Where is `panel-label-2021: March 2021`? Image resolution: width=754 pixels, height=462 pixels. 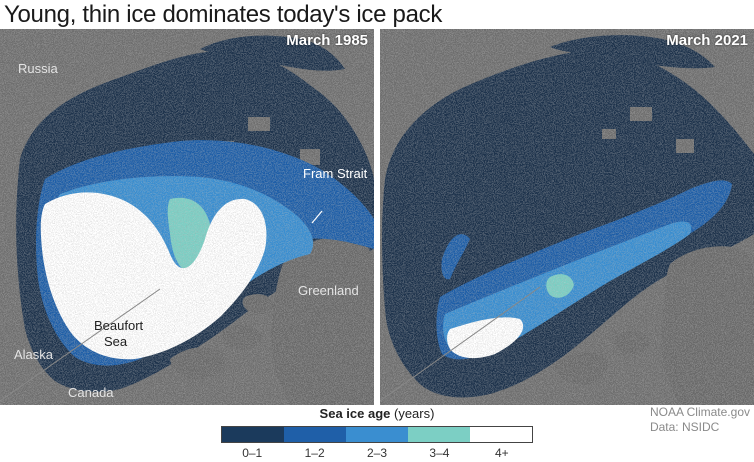 panel-label-2021: March 2021 is located at coordinates (707, 40).